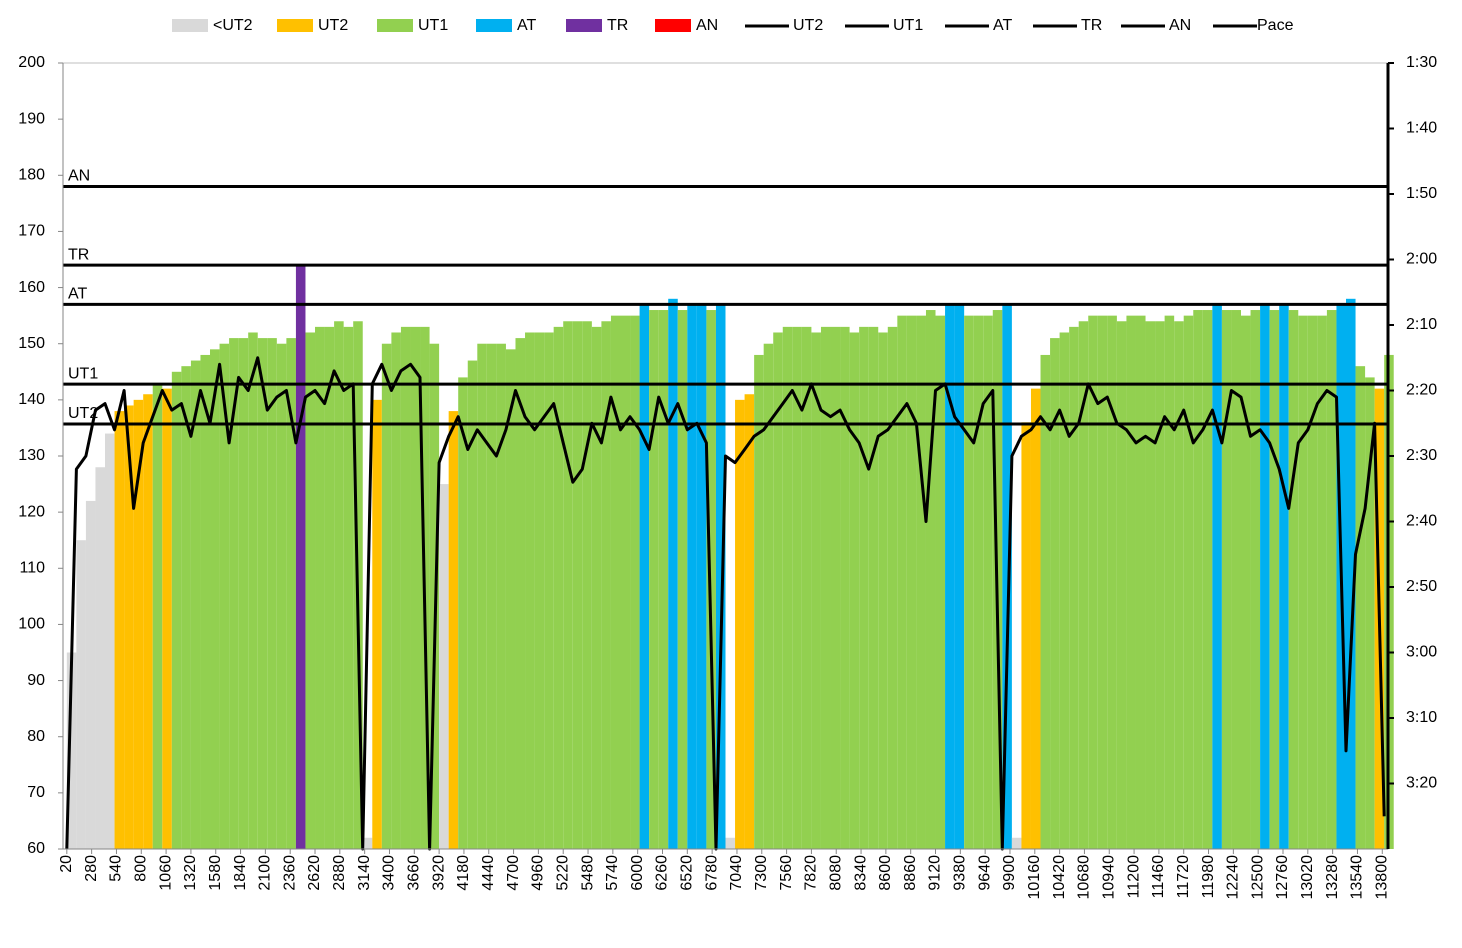 This screenshot has height=948, width=1462. What do you see at coordinates (36, 736) in the screenshot?
I see `y-tick-label: 80` at bounding box center [36, 736].